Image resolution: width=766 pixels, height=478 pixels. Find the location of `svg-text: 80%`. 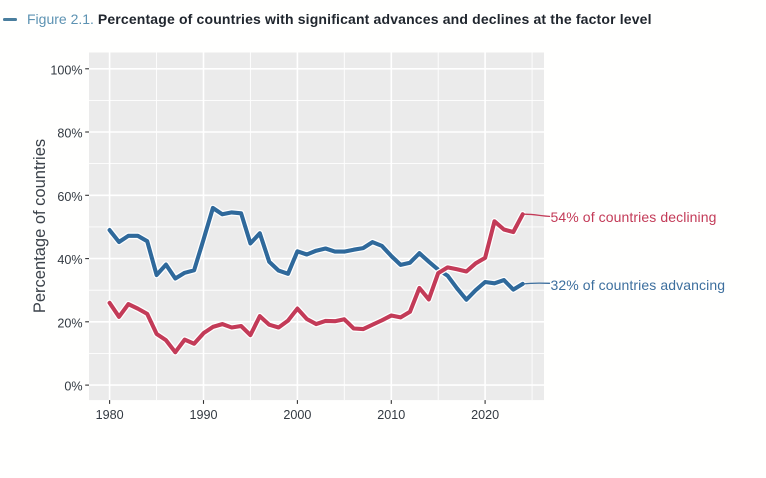

svg-text: 80% is located at coordinates (69, 134).